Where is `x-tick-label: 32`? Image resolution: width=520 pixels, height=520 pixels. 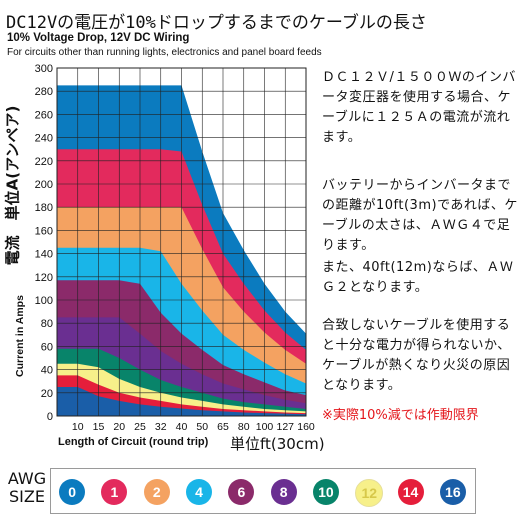
x-tick-label: 32 is located at coordinates (161, 427).